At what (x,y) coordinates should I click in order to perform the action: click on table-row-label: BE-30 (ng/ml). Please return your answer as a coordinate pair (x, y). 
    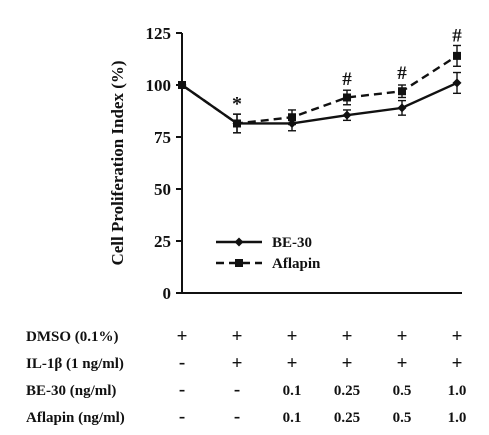
    Looking at the image, I should click on (71, 391).